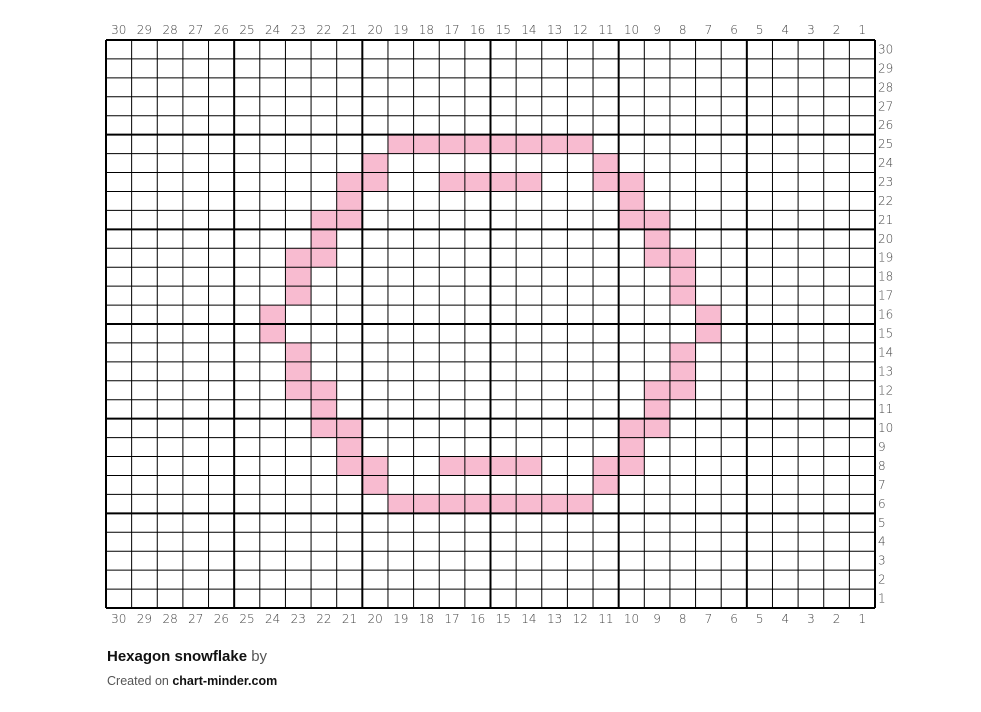 The width and height of the screenshot is (981, 712). Describe the element at coordinates (324, 239) in the screenshot. I see `stitch-cell-r20-c22` at that location.